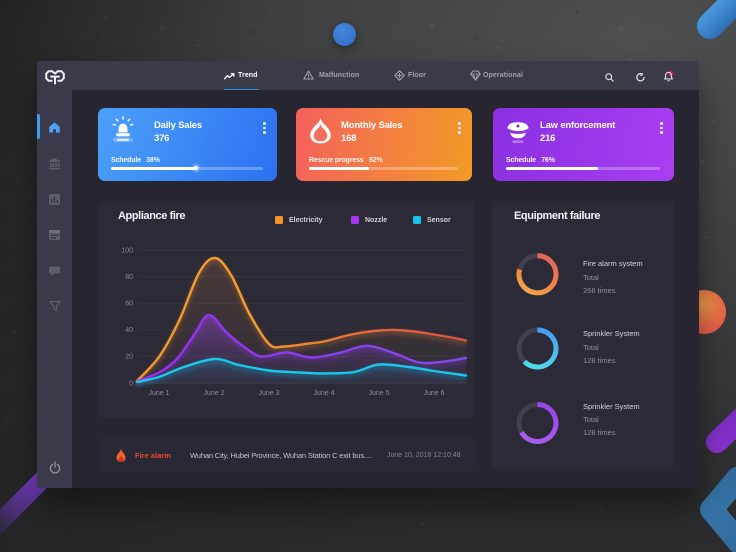 The width and height of the screenshot is (736, 552). What do you see at coordinates (268, 393) in the screenshot?
I see `svg-text: June 3` at bounding box center [268, 393].